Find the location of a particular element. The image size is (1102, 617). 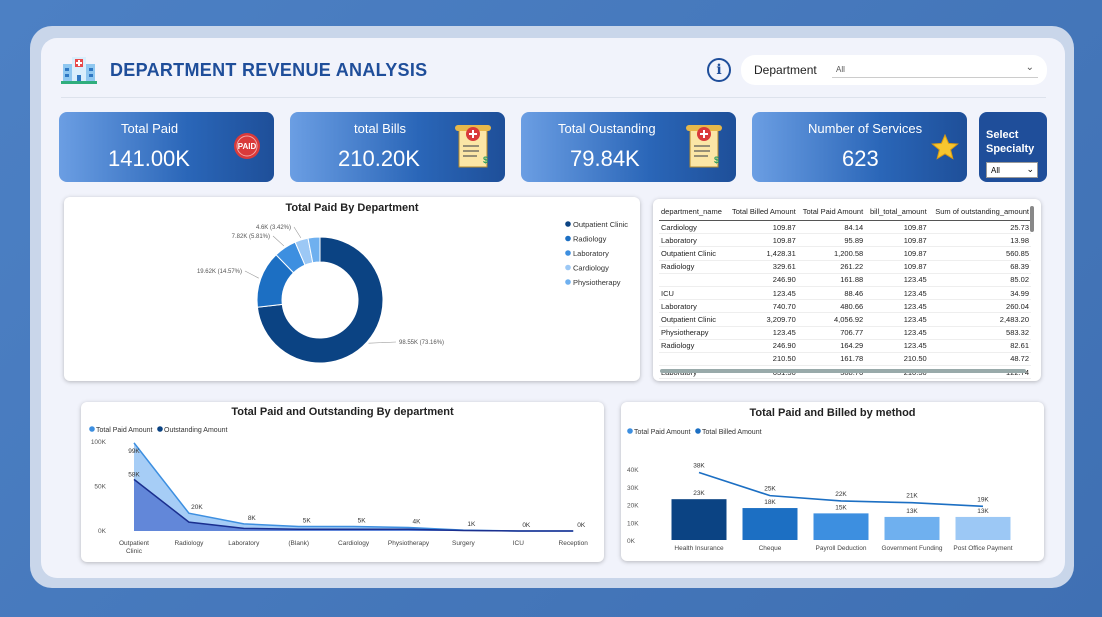

table-cell: 1,200.58 is located at coordinates (831, 253).